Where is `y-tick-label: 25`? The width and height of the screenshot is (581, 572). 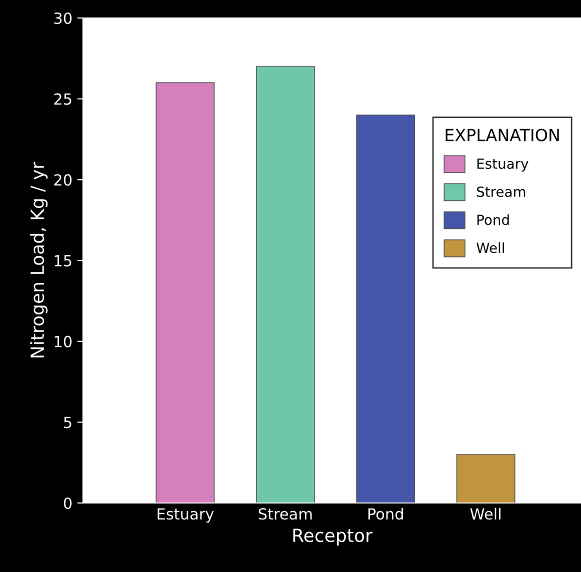
y-tick-label: 25 is located at coordinates (63, 99).